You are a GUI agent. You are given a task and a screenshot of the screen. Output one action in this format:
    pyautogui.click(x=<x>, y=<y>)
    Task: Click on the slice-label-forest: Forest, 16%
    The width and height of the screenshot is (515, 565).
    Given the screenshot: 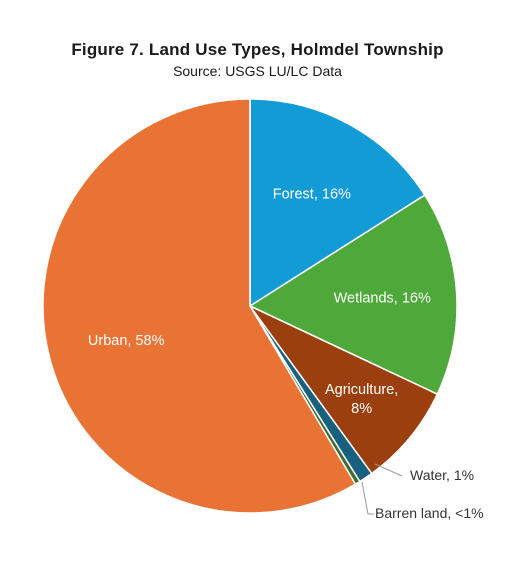 What is the action you would take?
    pyautogui.click(x=312, y=195)
    